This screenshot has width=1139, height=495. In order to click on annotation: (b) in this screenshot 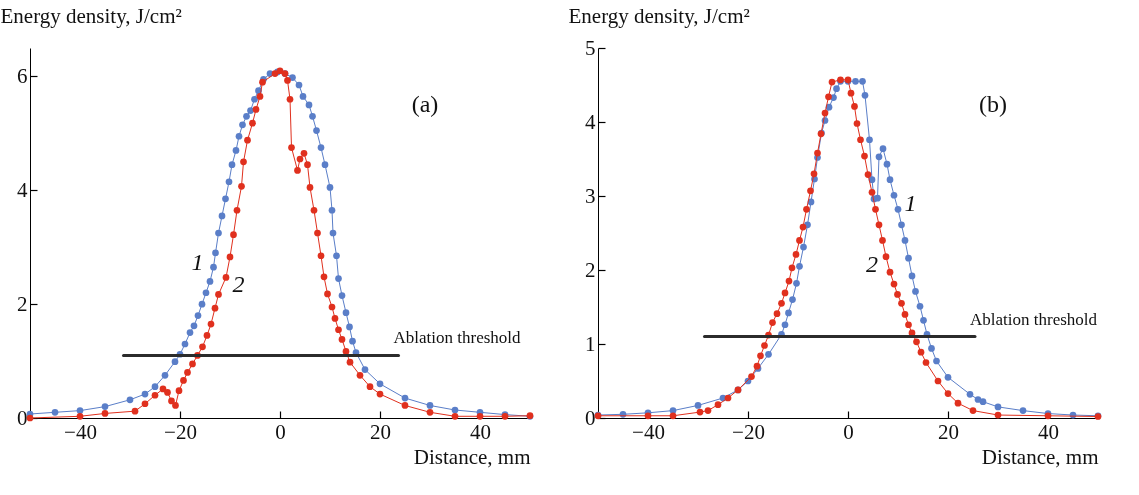, I will do `click(993, 104)`.